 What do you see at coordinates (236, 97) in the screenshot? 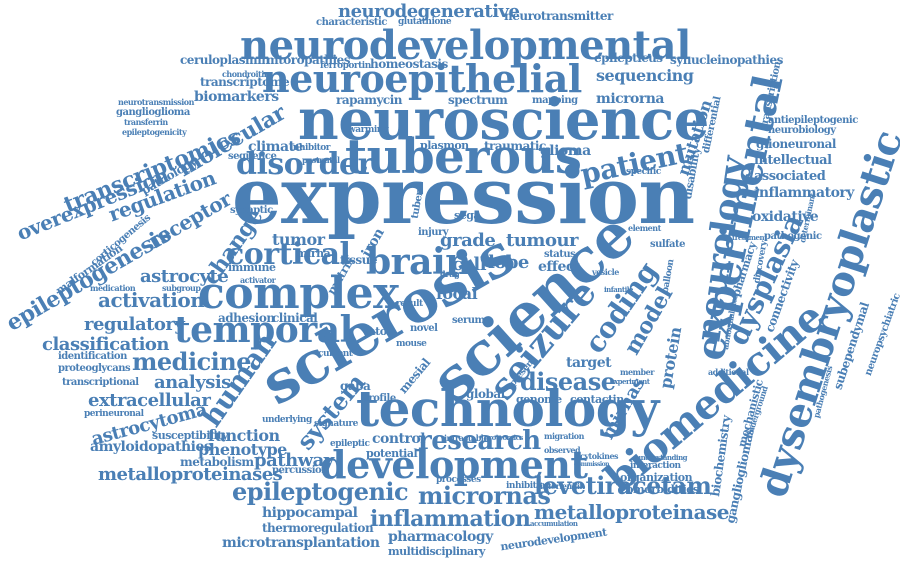
I see `word-biomarkers: biomarkers` at bounding box center [236, 97].